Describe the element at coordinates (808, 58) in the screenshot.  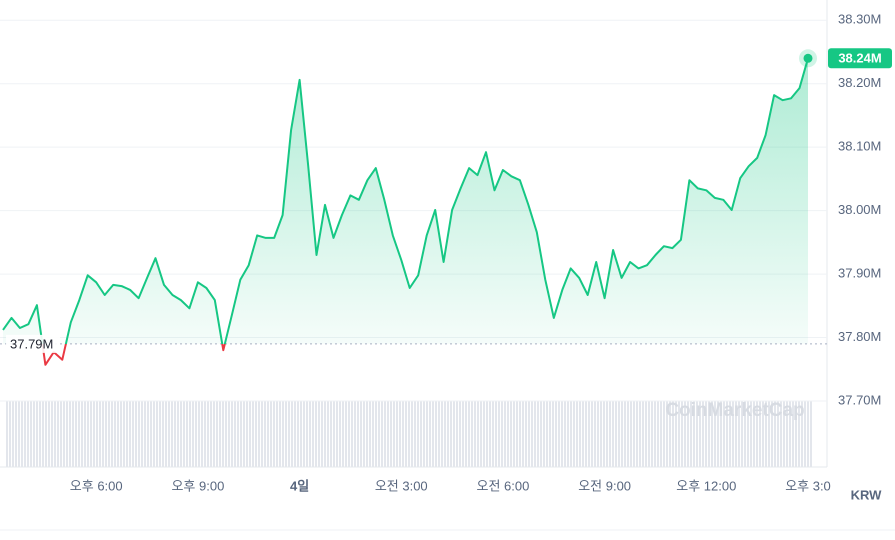
I see `last-point` at that location.